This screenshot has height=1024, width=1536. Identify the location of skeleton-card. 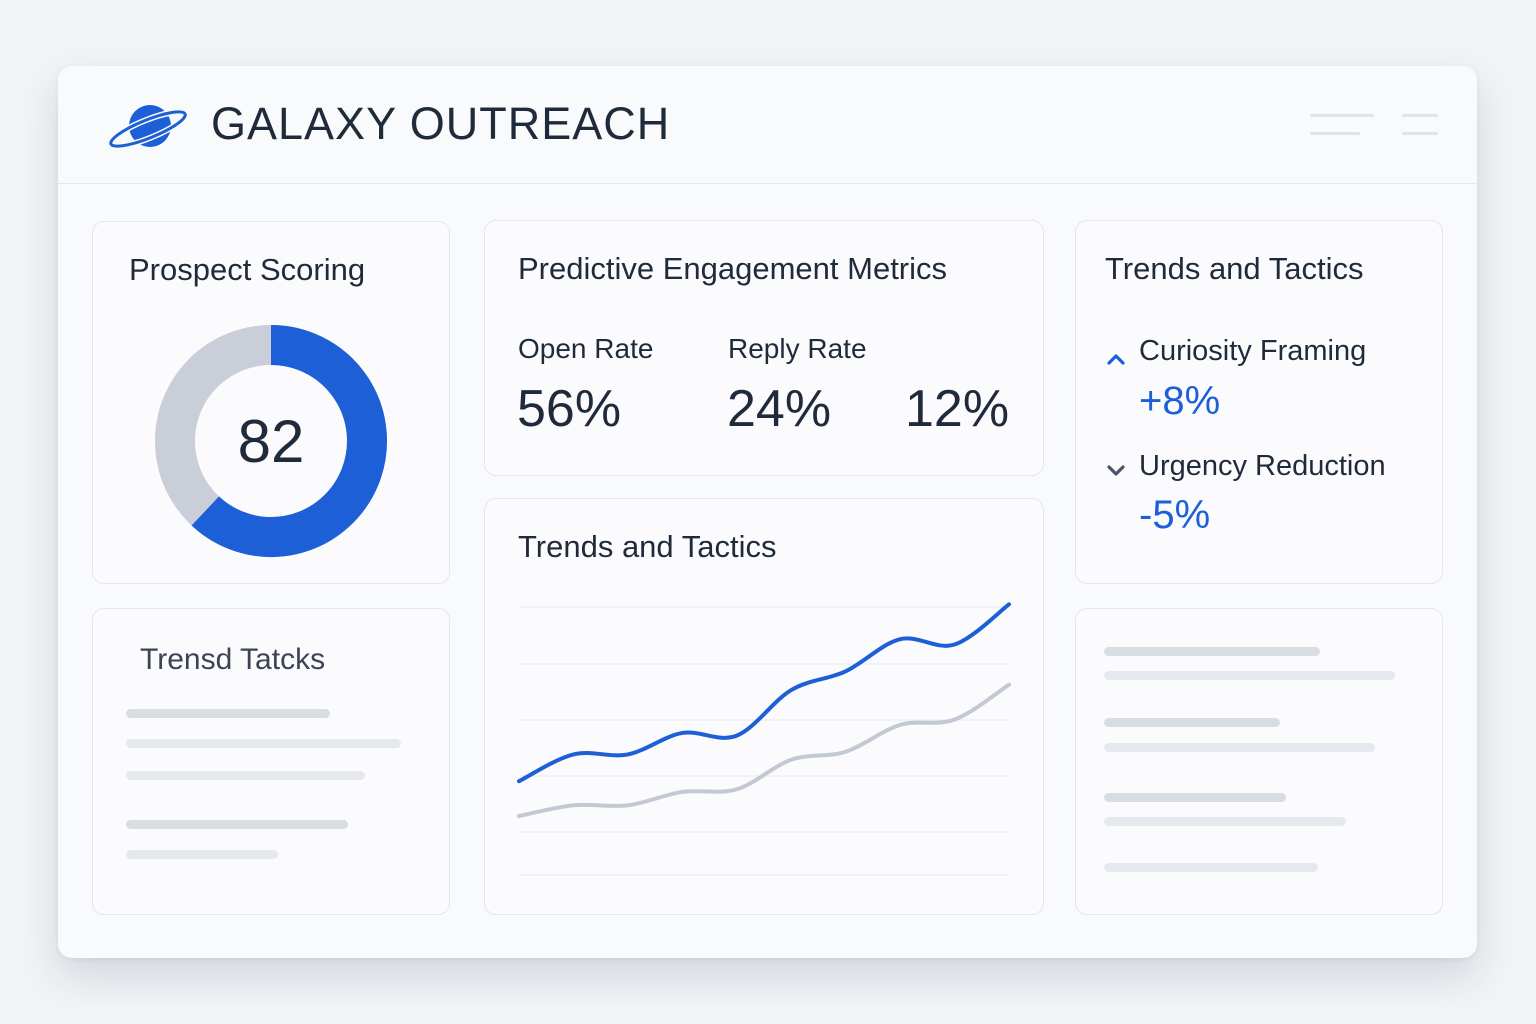
(1259, 761).